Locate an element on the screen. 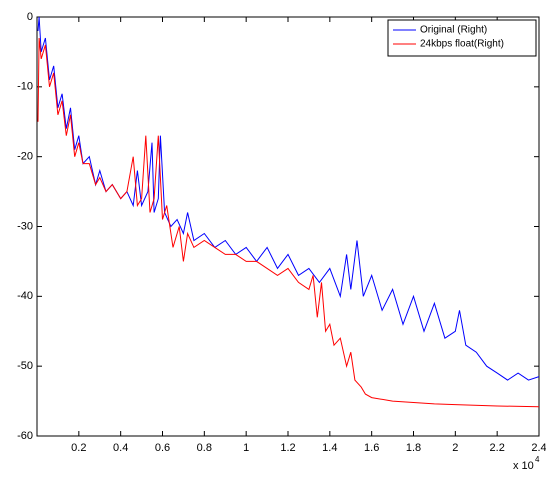 The image size is (546, 482). x-scale-exponent: 4 is located at coordinates (537, 459).